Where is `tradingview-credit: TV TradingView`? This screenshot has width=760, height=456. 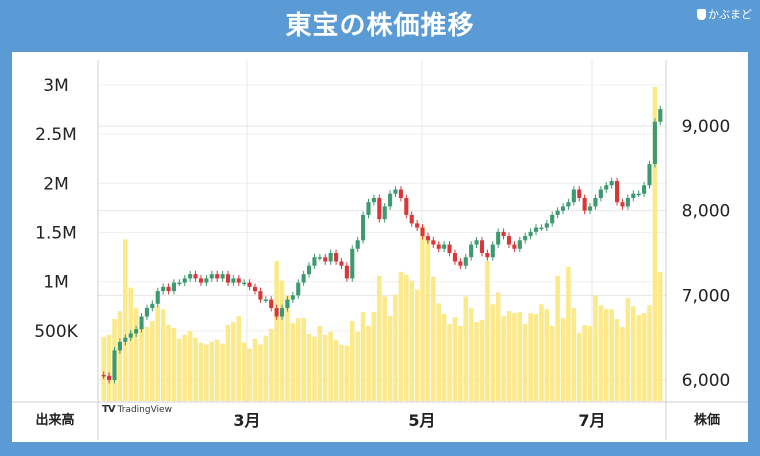 tradingview-credit: TV TradingView is located at coordinates (137, 409).